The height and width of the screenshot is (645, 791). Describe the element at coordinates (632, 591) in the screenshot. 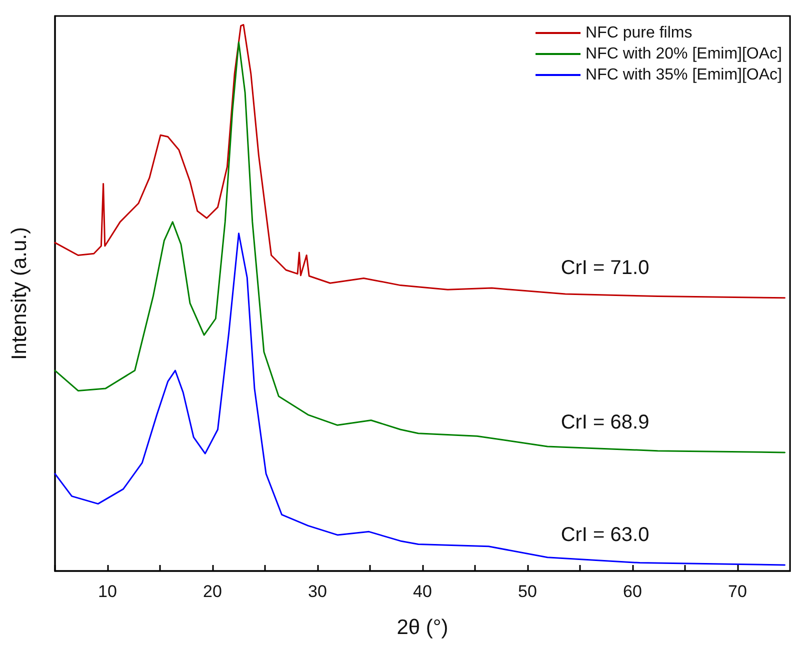

I see `x-tick-label: 60` at that location.